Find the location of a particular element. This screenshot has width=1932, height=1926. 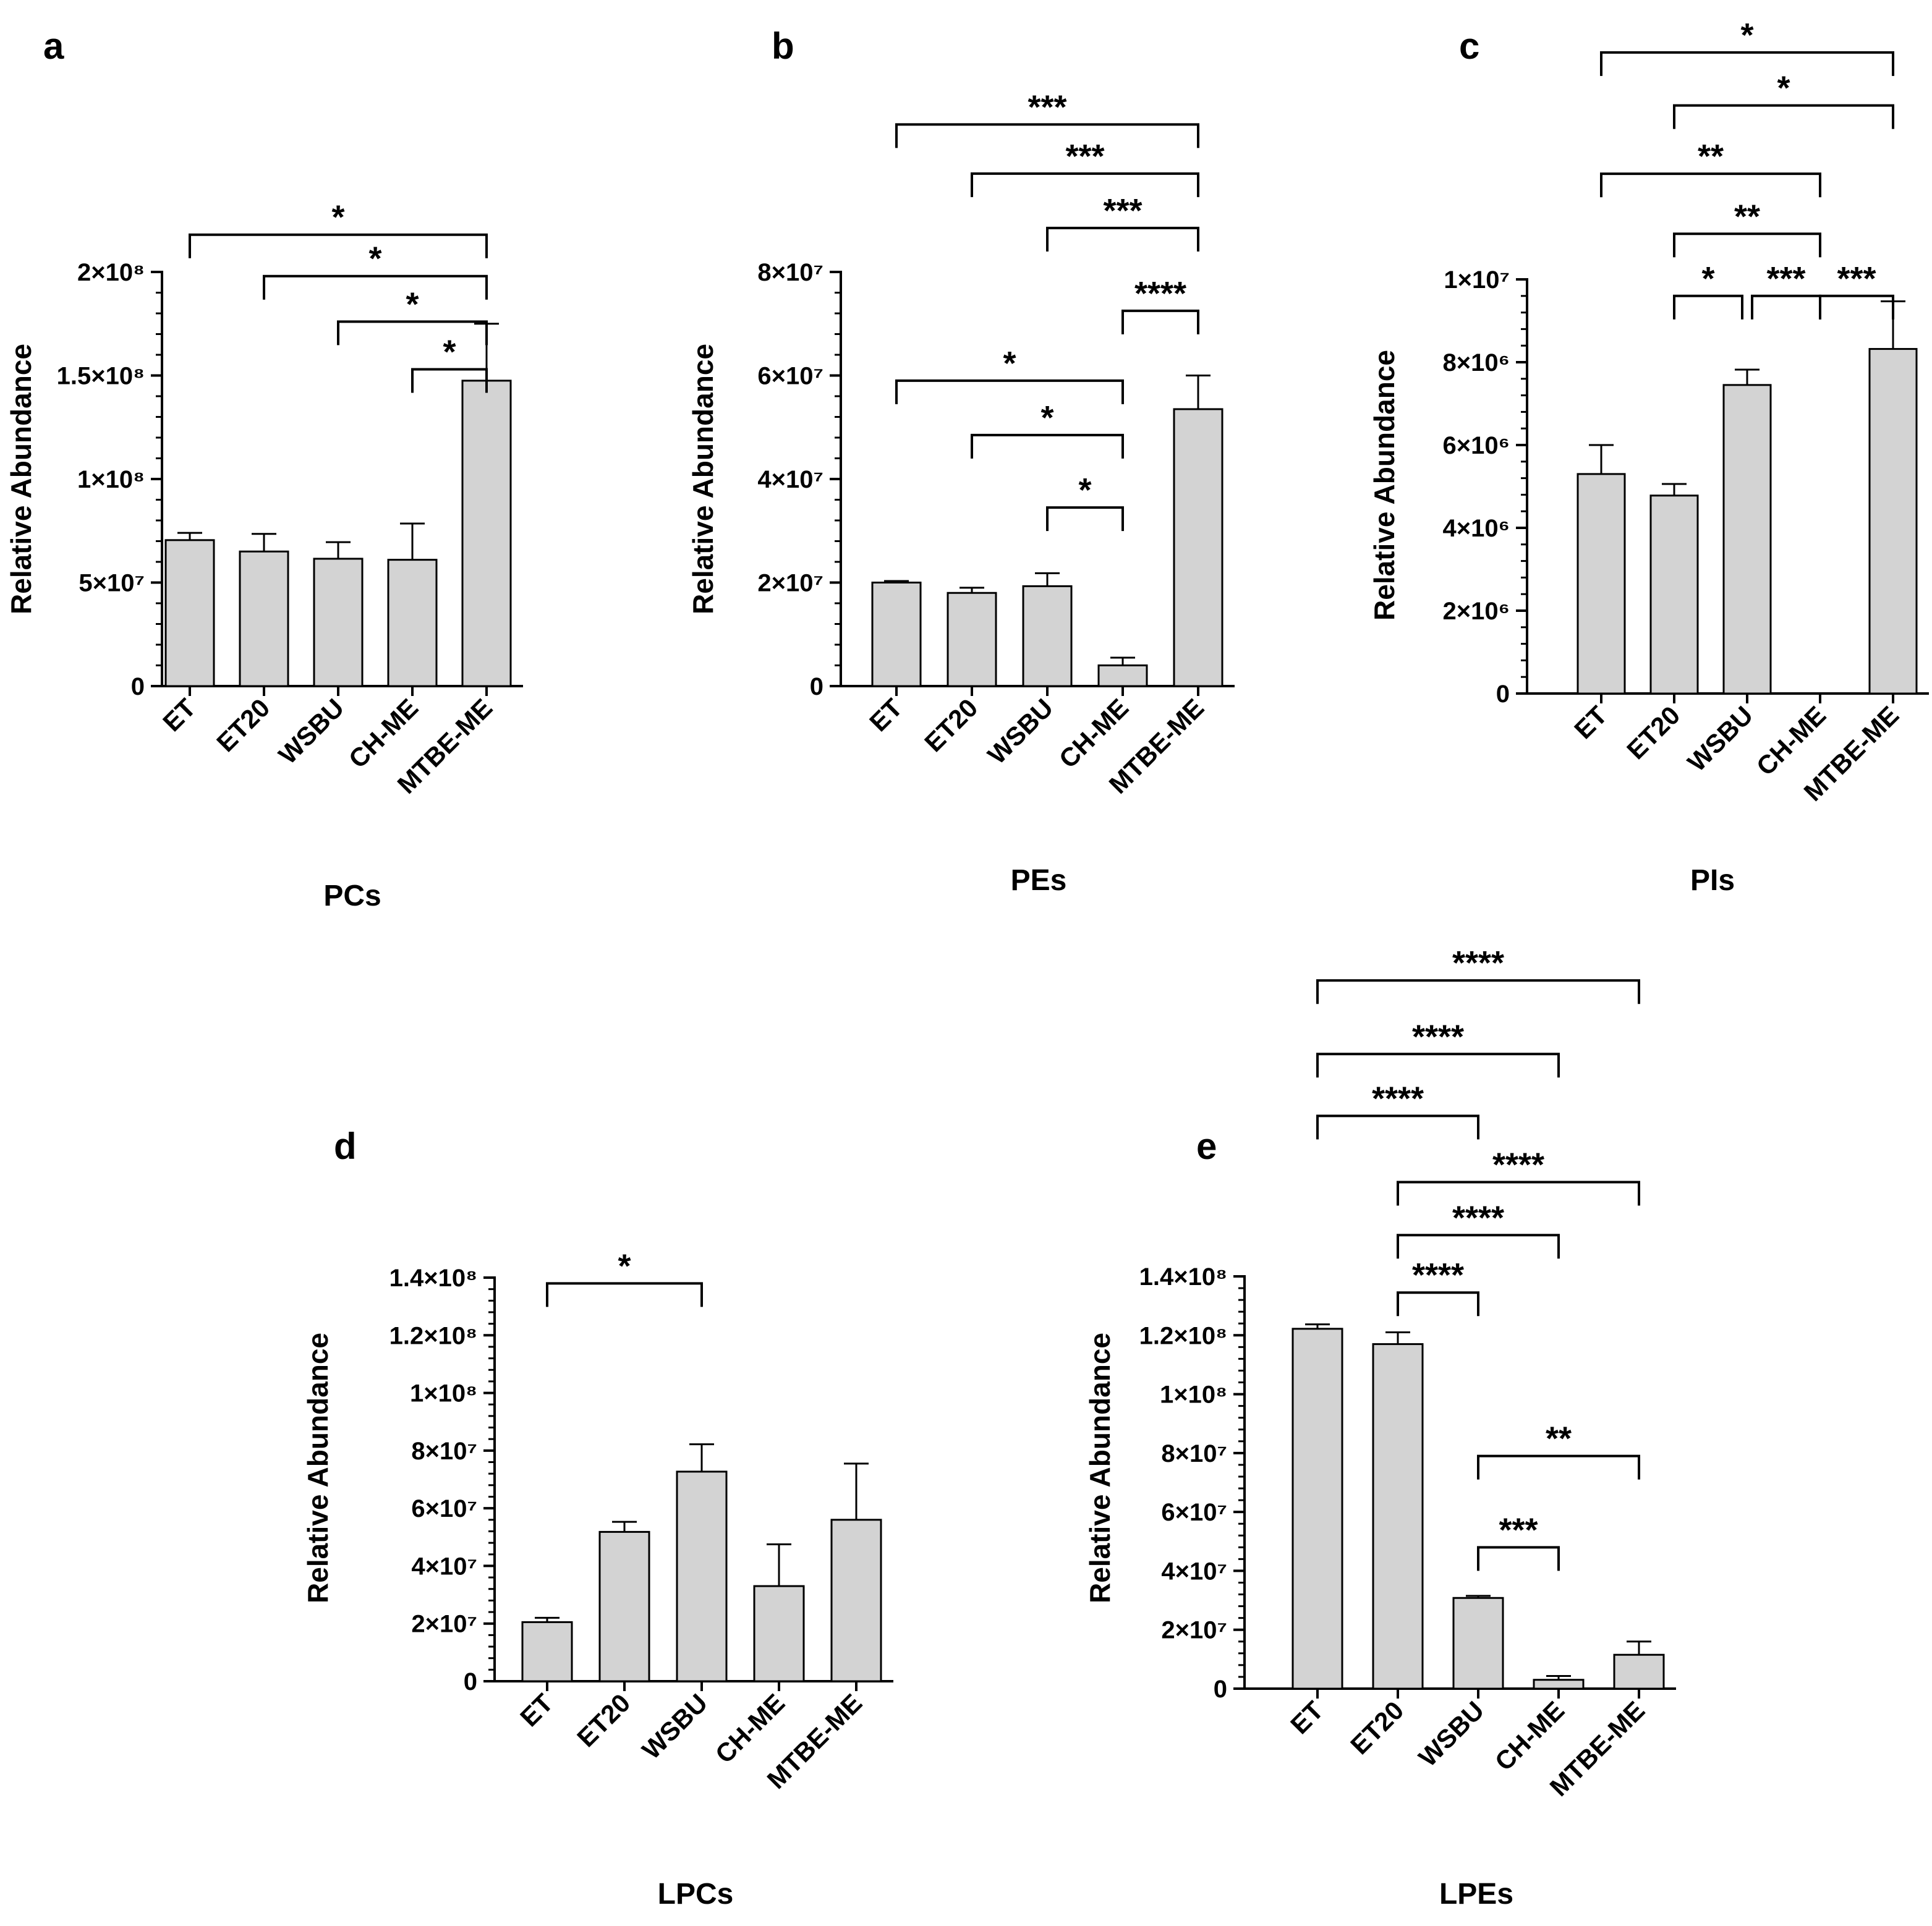

y-tick-label: 8×10⁶ is located at coordinates (1476, 362).